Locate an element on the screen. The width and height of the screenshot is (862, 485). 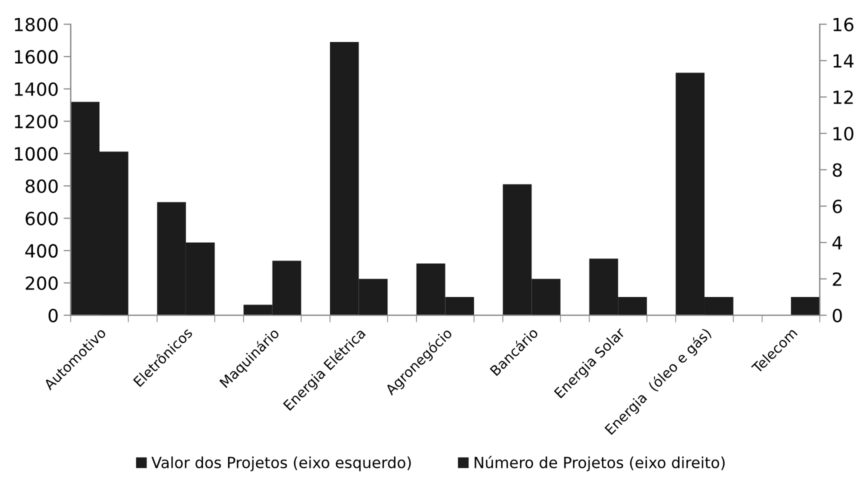
y2-tick-label: 0 is located at coordinates (837, 315).